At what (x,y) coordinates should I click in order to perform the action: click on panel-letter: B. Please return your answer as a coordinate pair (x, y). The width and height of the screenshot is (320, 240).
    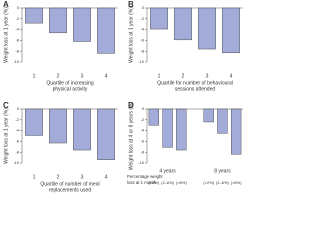
    Looking at the image, I should click on (131, 4).